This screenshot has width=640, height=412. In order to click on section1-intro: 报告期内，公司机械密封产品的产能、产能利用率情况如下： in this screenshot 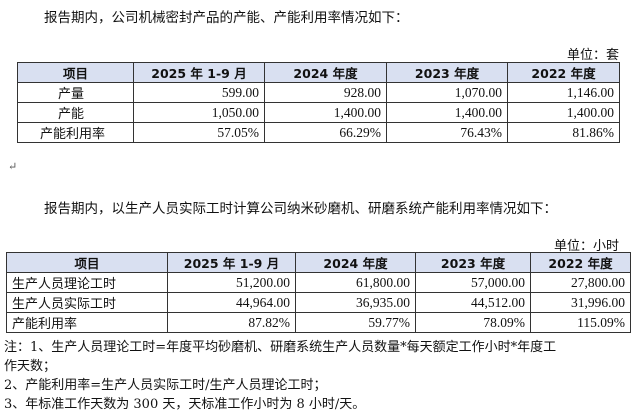, I will do `click(226, 18)`.